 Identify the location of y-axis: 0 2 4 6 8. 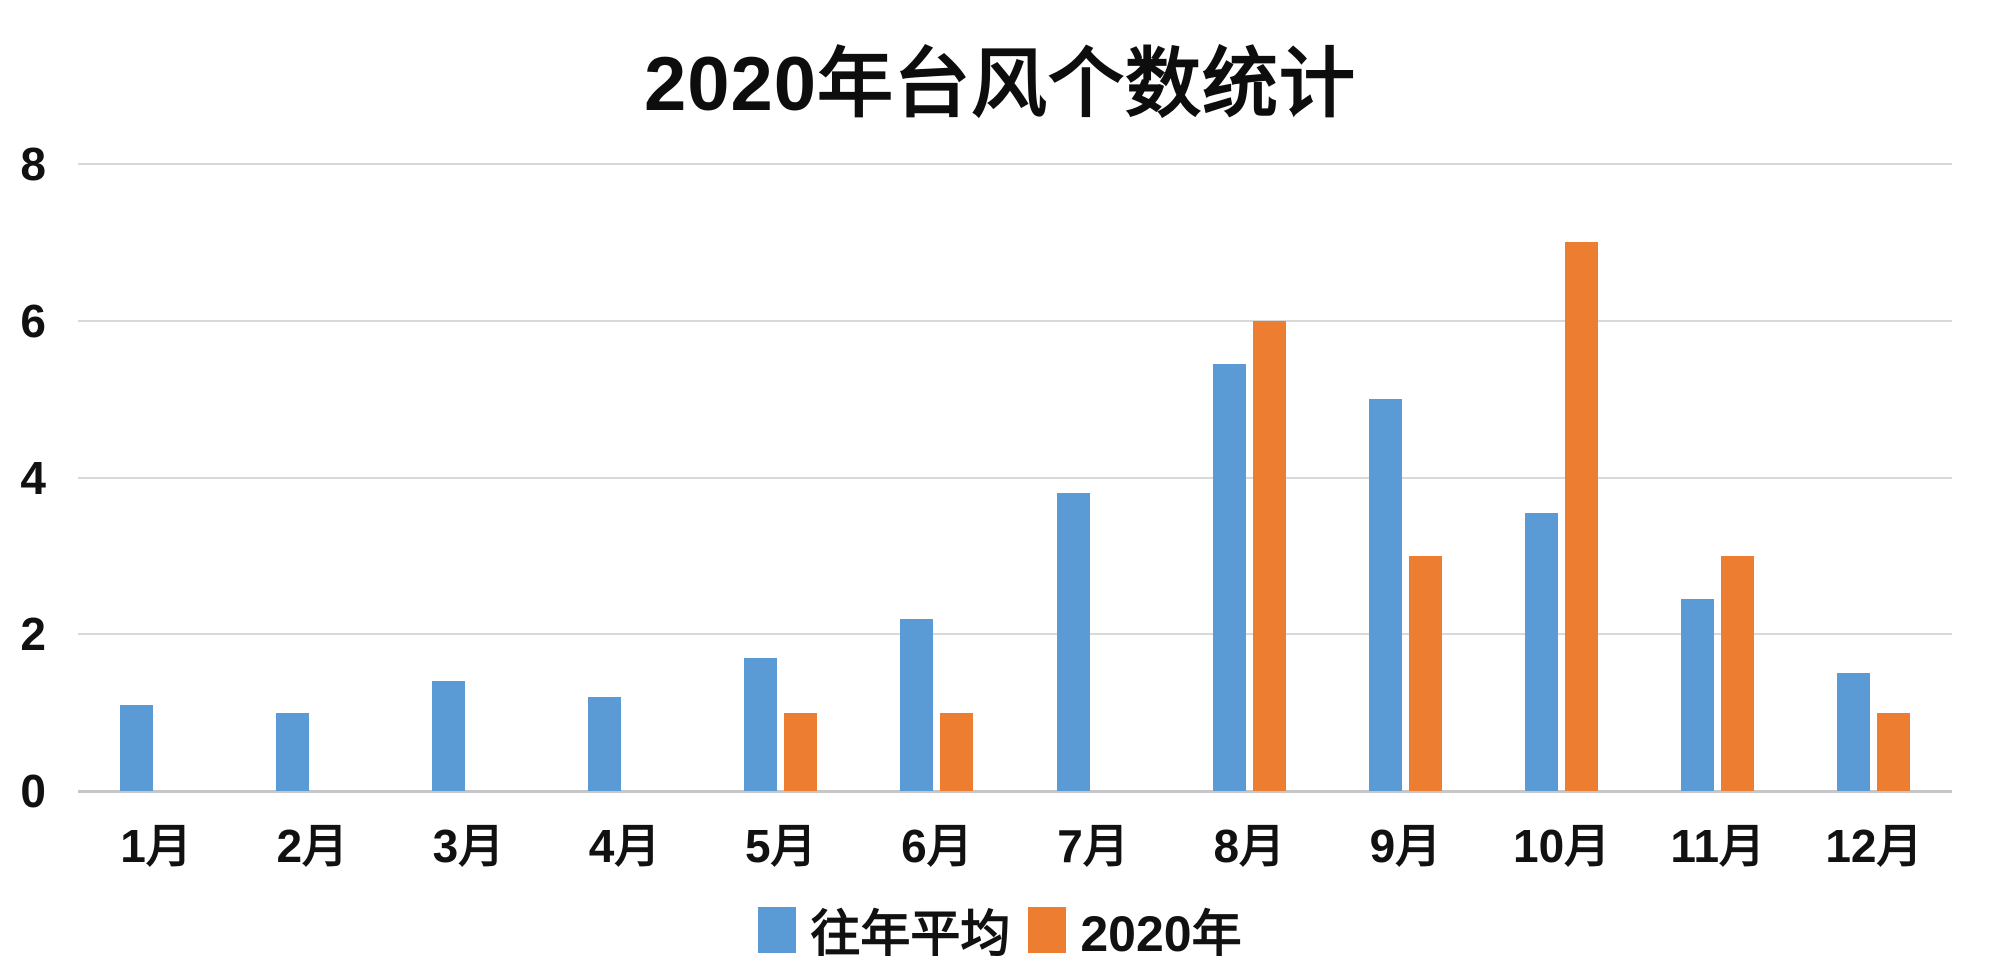
(29, 477).